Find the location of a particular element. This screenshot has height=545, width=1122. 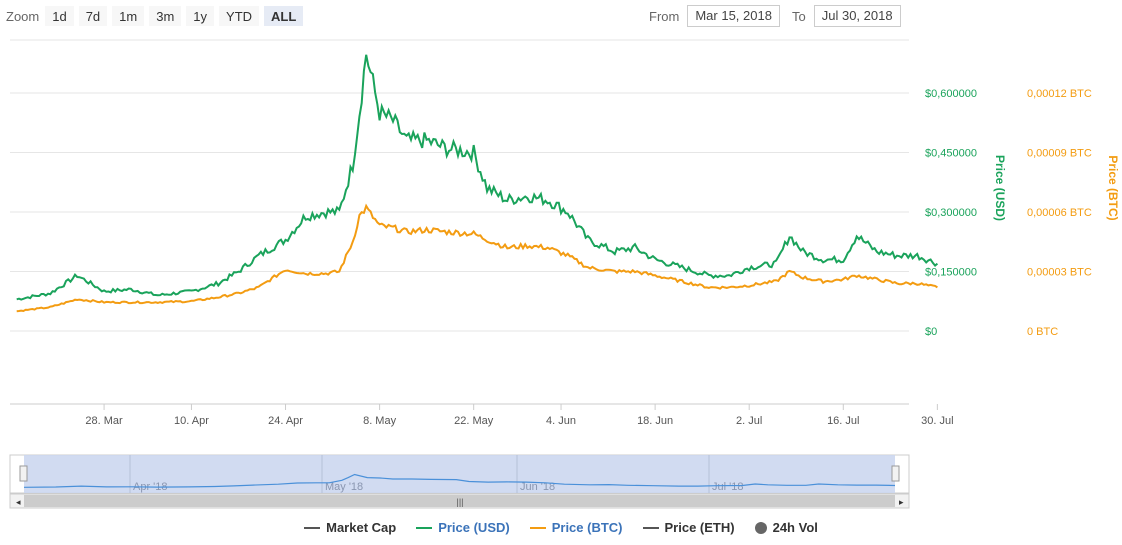

y-axis-usd: $0 $0,150000 $0,300000 $0,450000 $0,600000 is located at coordinates (951, 213).